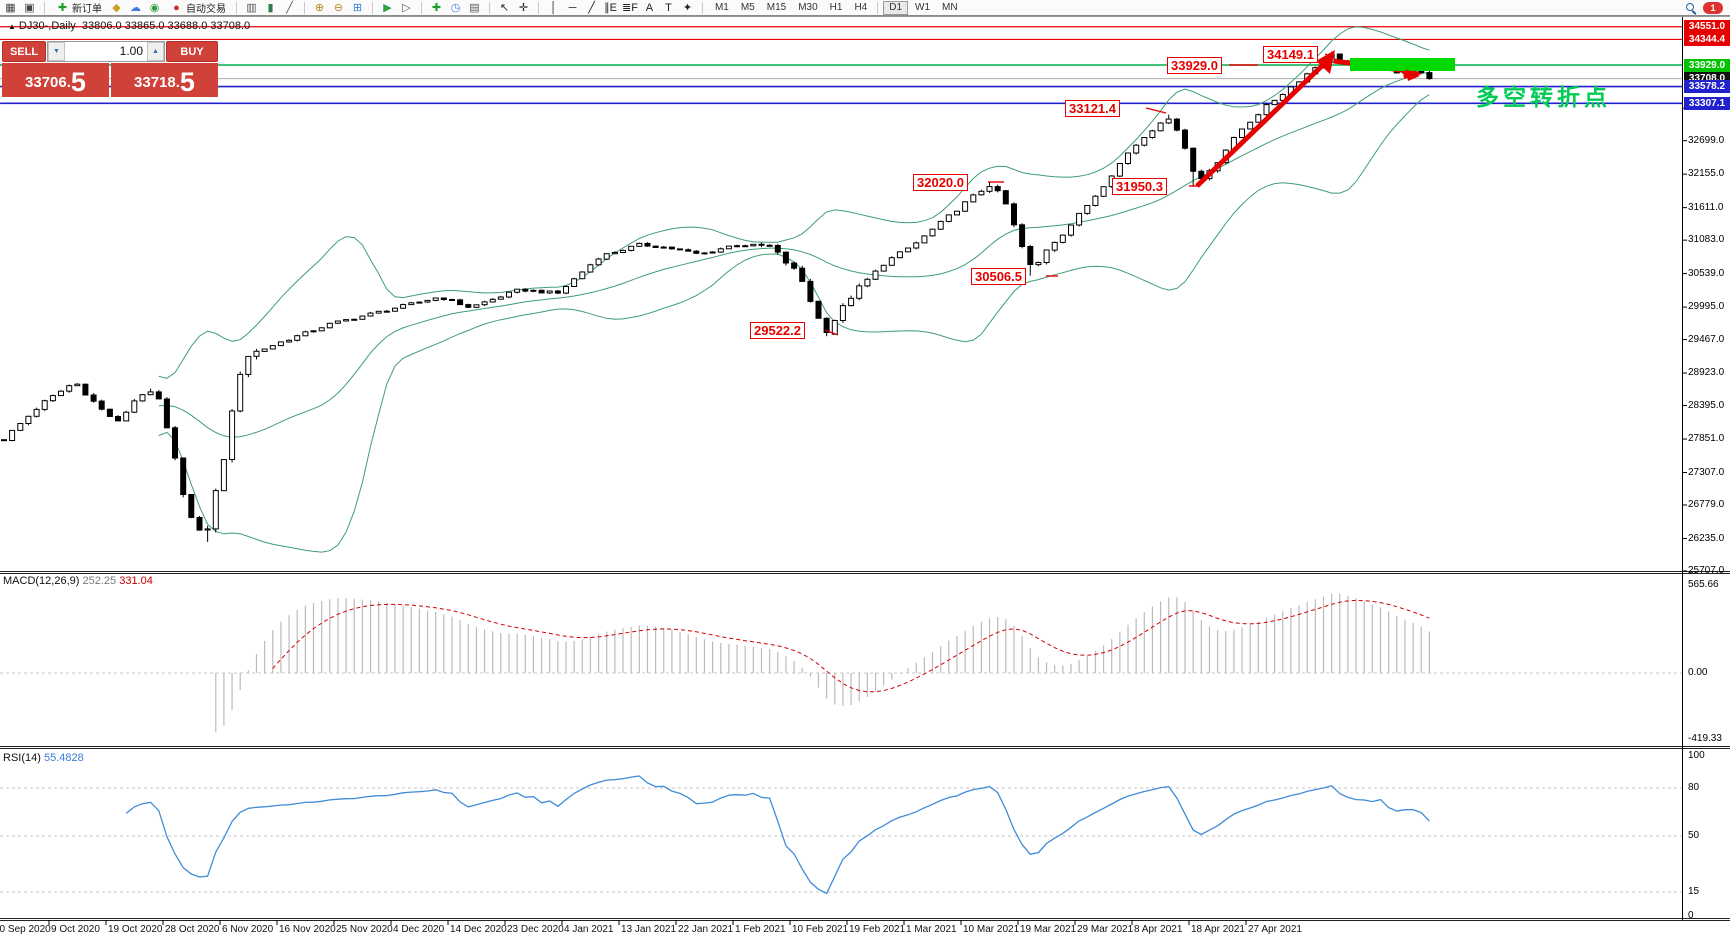 This screenshot has height=940, width=1730. What do you see at coordinates (10, 7) in the screenshot?
I see `window-icon: ▦` at bounding box center [10, 7].